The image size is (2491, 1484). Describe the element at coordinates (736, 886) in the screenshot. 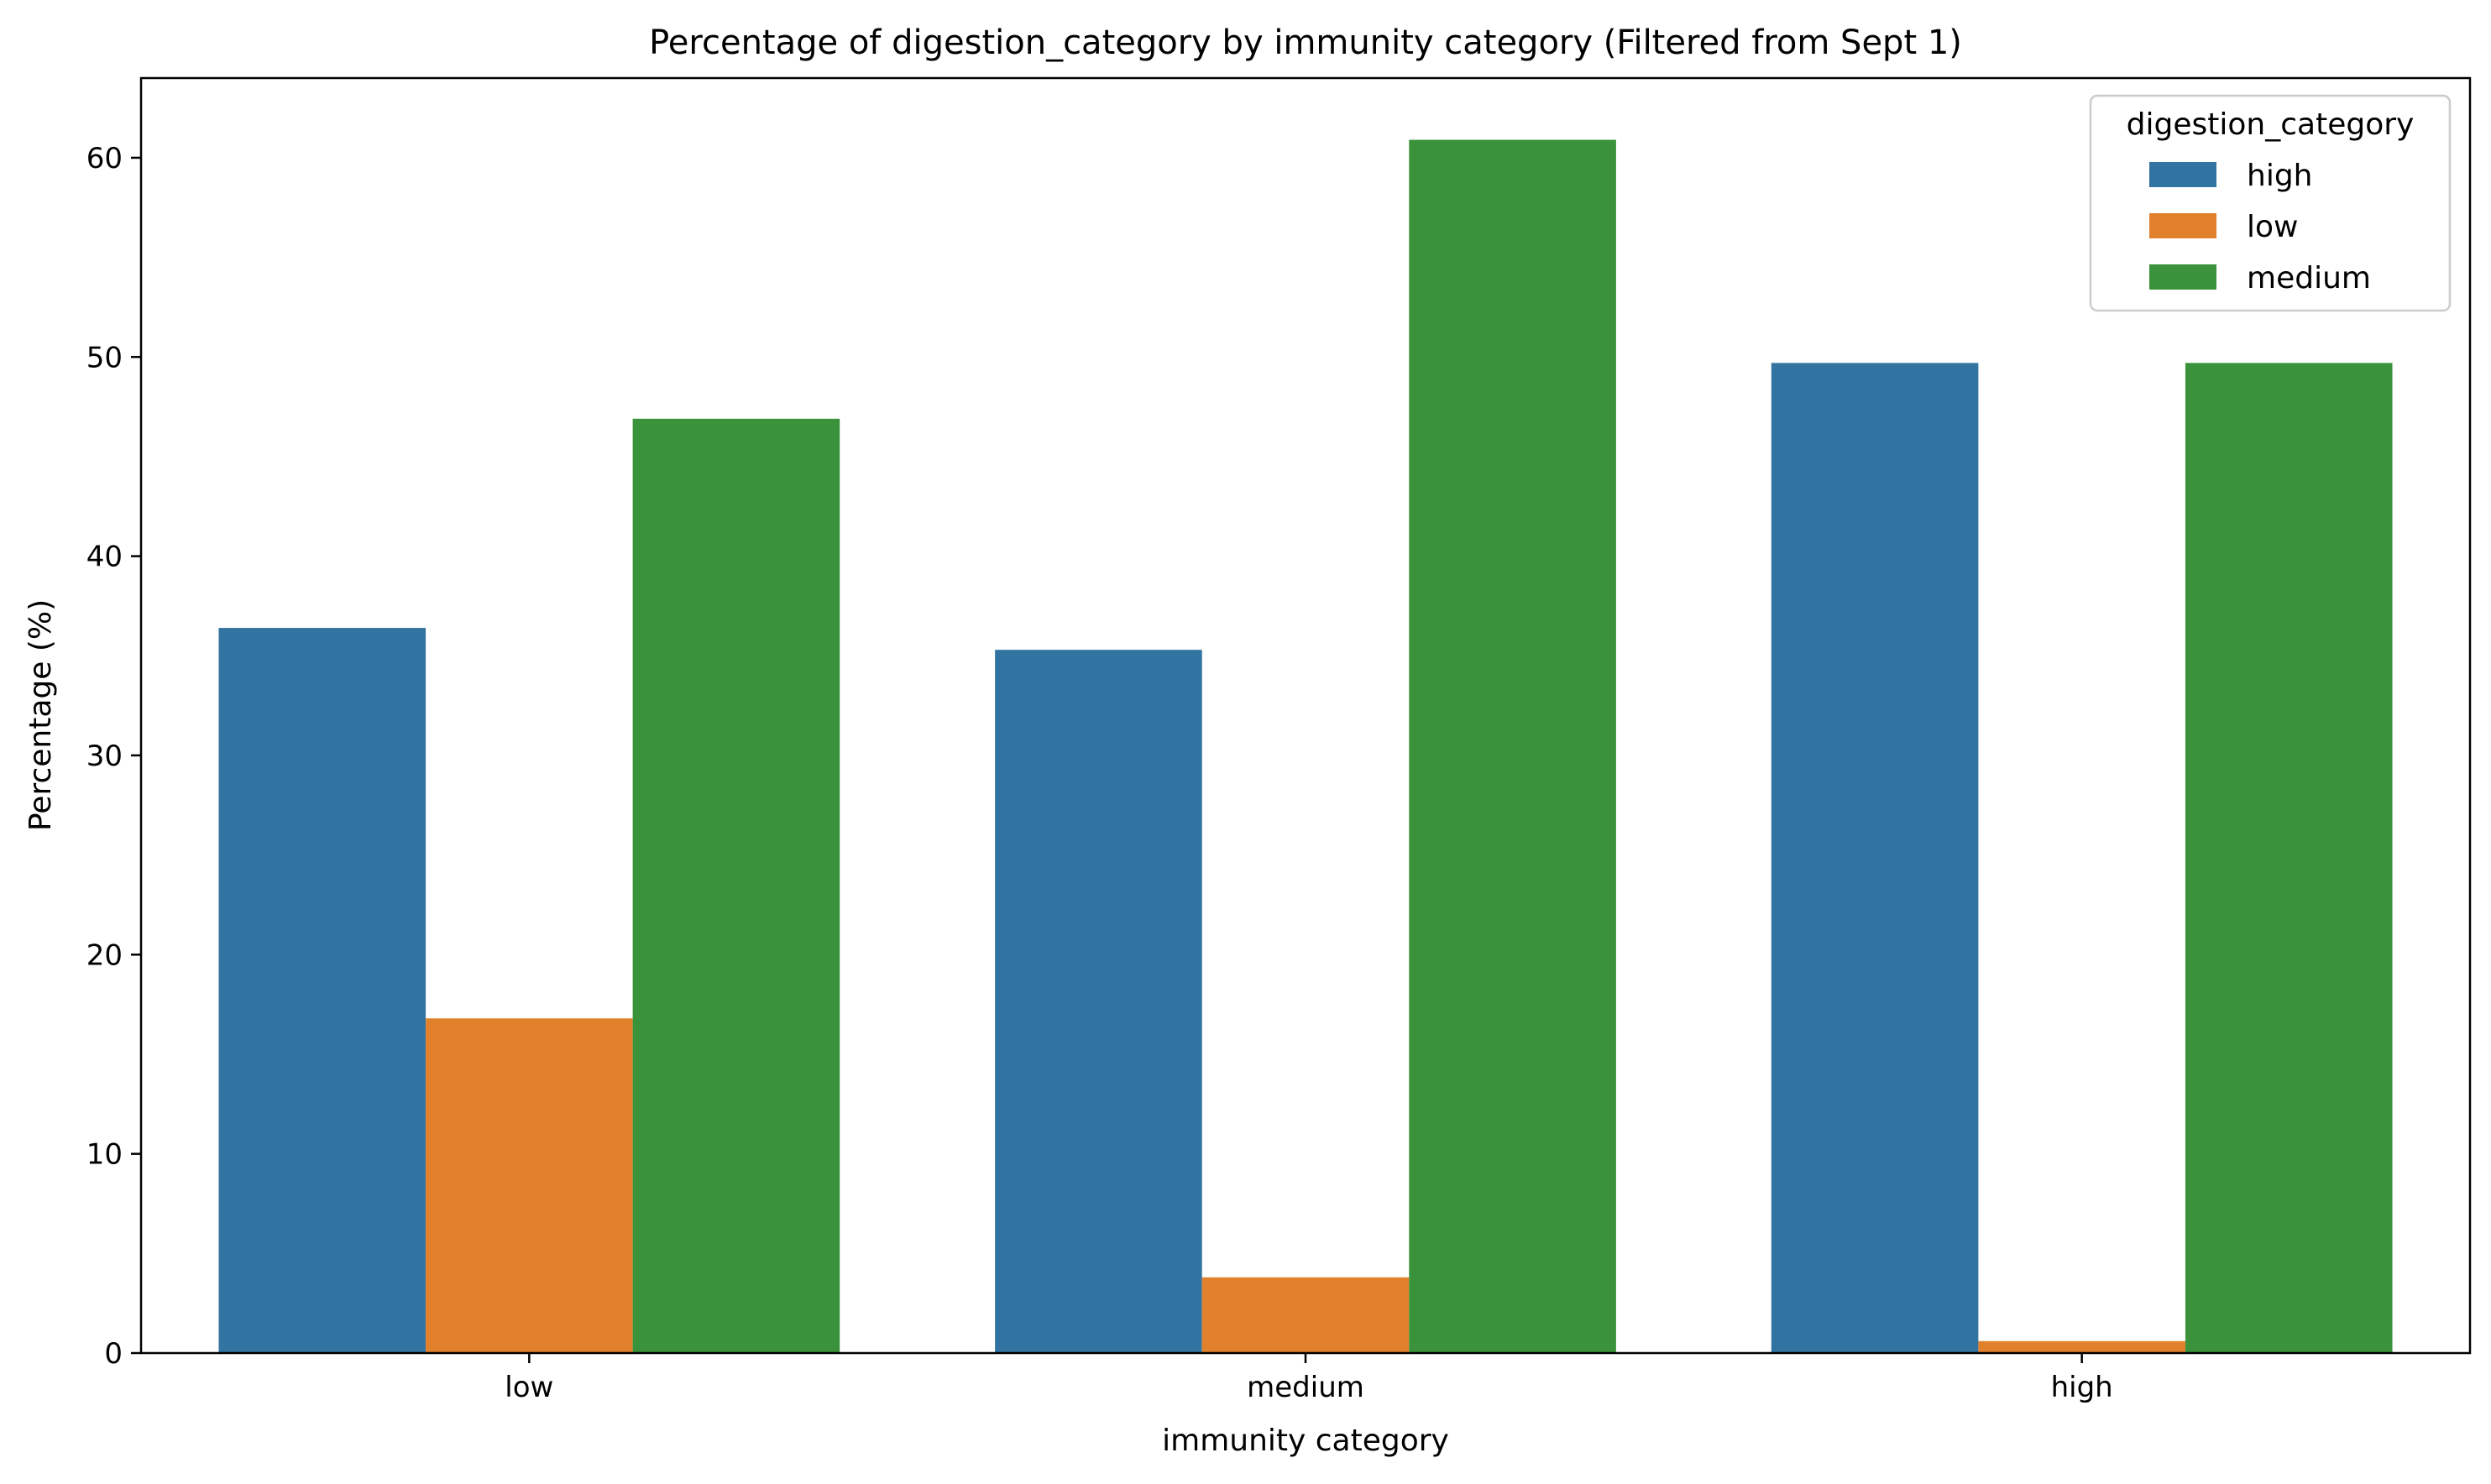

I see `bar-medium-low` at that location.